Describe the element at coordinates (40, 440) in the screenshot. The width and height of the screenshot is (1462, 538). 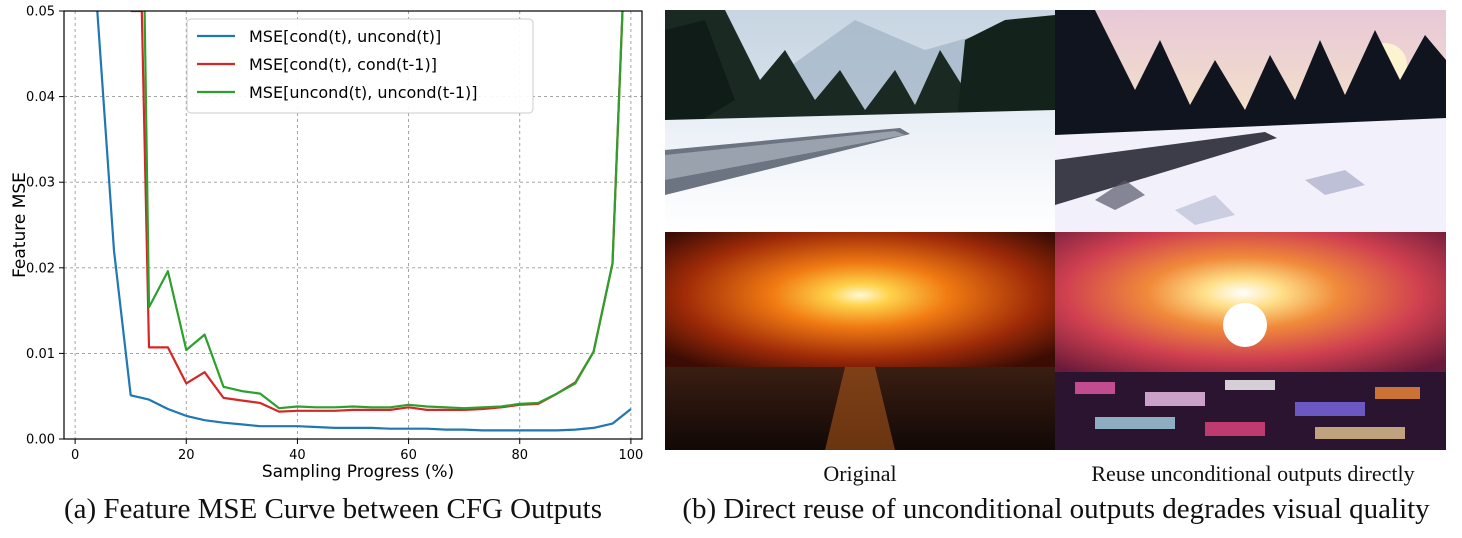
I see `y-tick-label: 0.00` at that location.